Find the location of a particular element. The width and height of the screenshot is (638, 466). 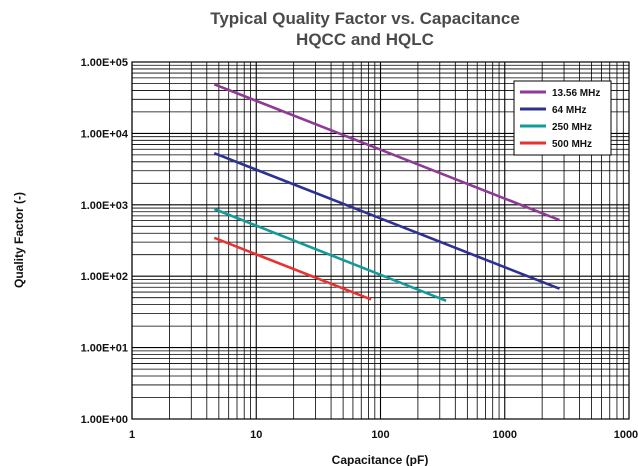

x-tick-label: 10000 is located at coordinates (626, 435).